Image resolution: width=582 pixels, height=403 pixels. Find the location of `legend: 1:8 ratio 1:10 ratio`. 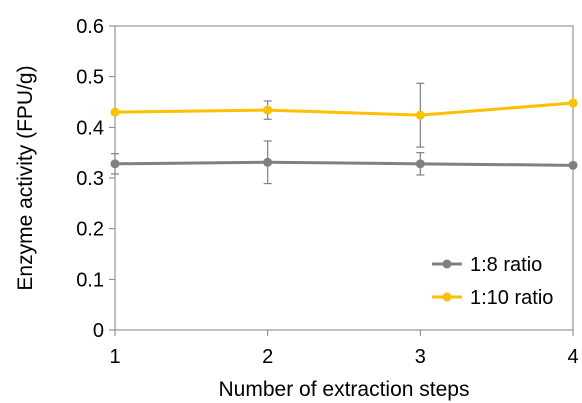

legend: 1:8 ratio 1:10 ratio is located at coordinates (492, 281).